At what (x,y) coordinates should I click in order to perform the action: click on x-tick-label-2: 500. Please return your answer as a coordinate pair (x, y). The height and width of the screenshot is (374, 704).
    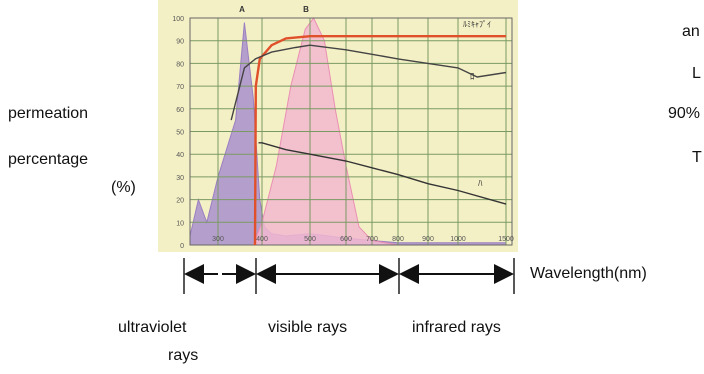
    Looking at the image, I should click on (310, 239).